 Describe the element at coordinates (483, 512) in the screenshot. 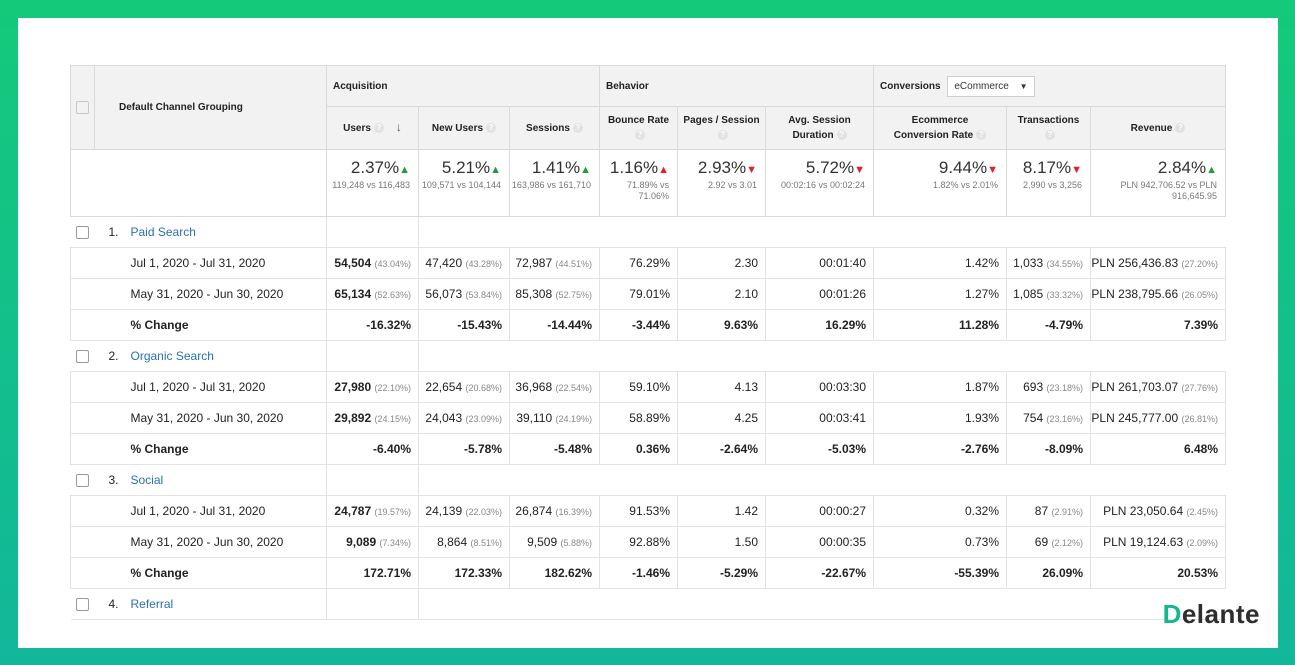

I see `metric-percent: (22.03%)` at that location.